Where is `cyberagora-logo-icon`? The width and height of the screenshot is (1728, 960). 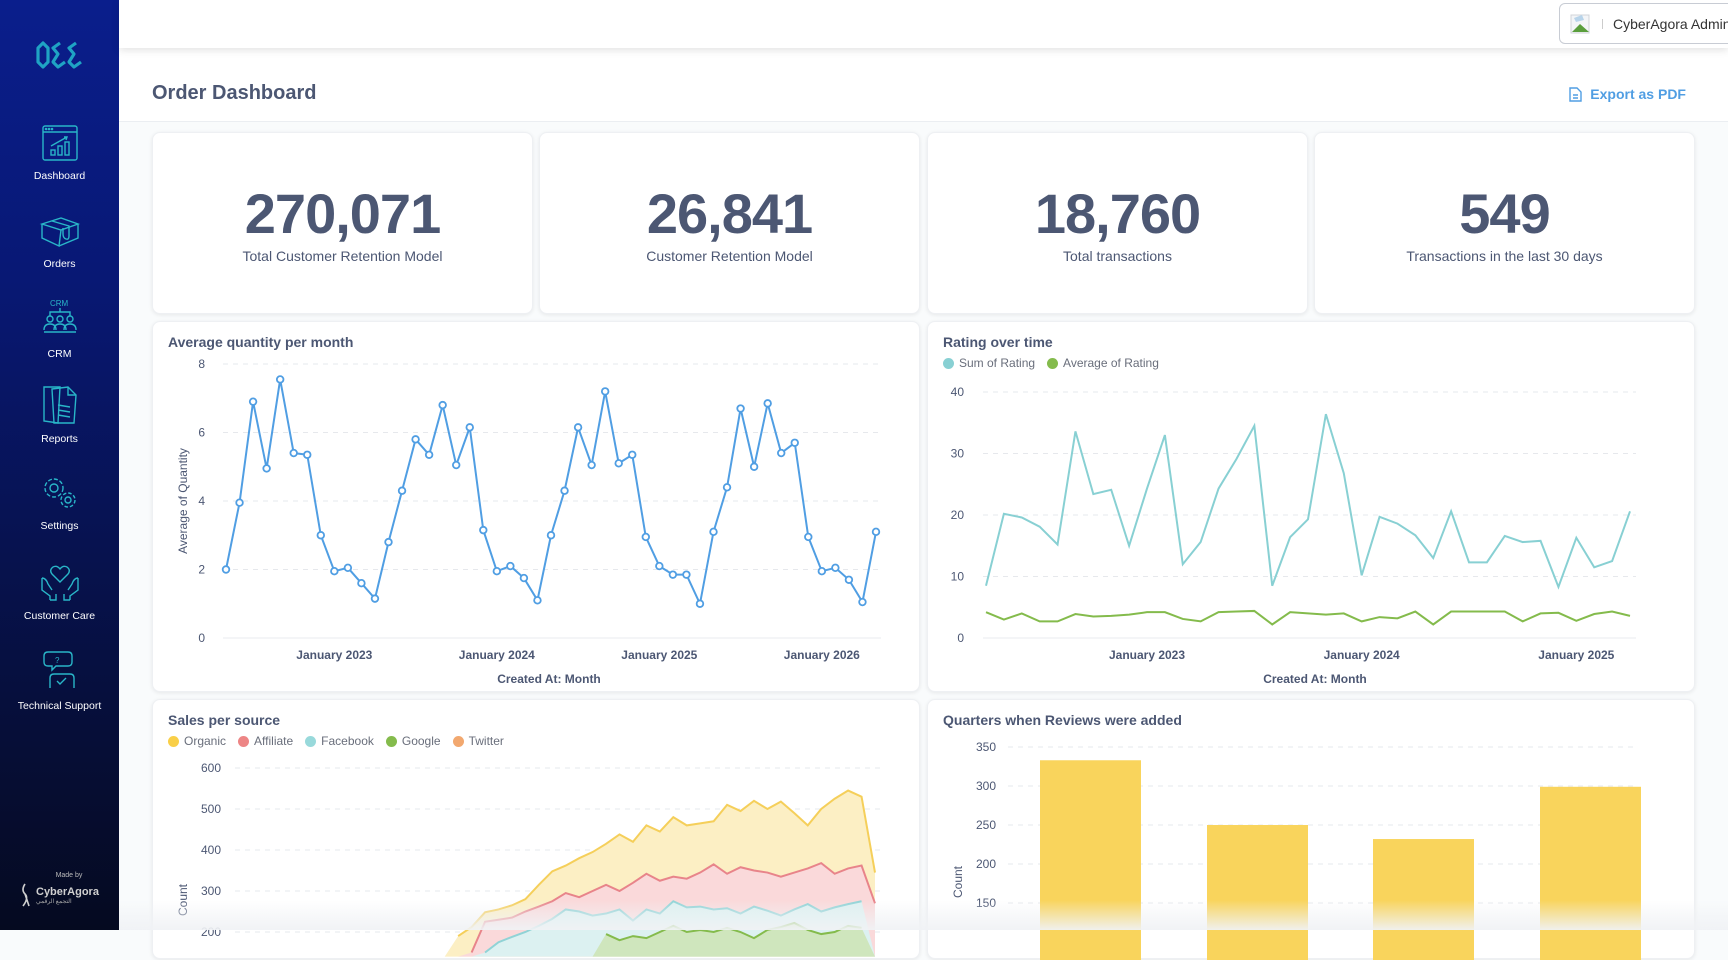 cyberagora-logo-icon is located at coordinates (25, 895).